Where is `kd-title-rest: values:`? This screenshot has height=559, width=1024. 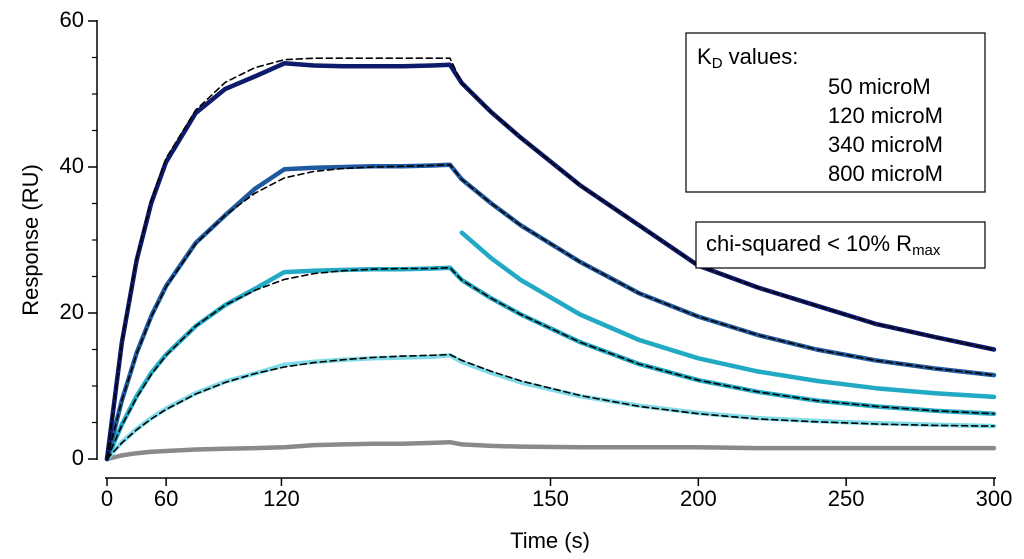
kd-title-rest: values: is located at coordinates (761, 56).